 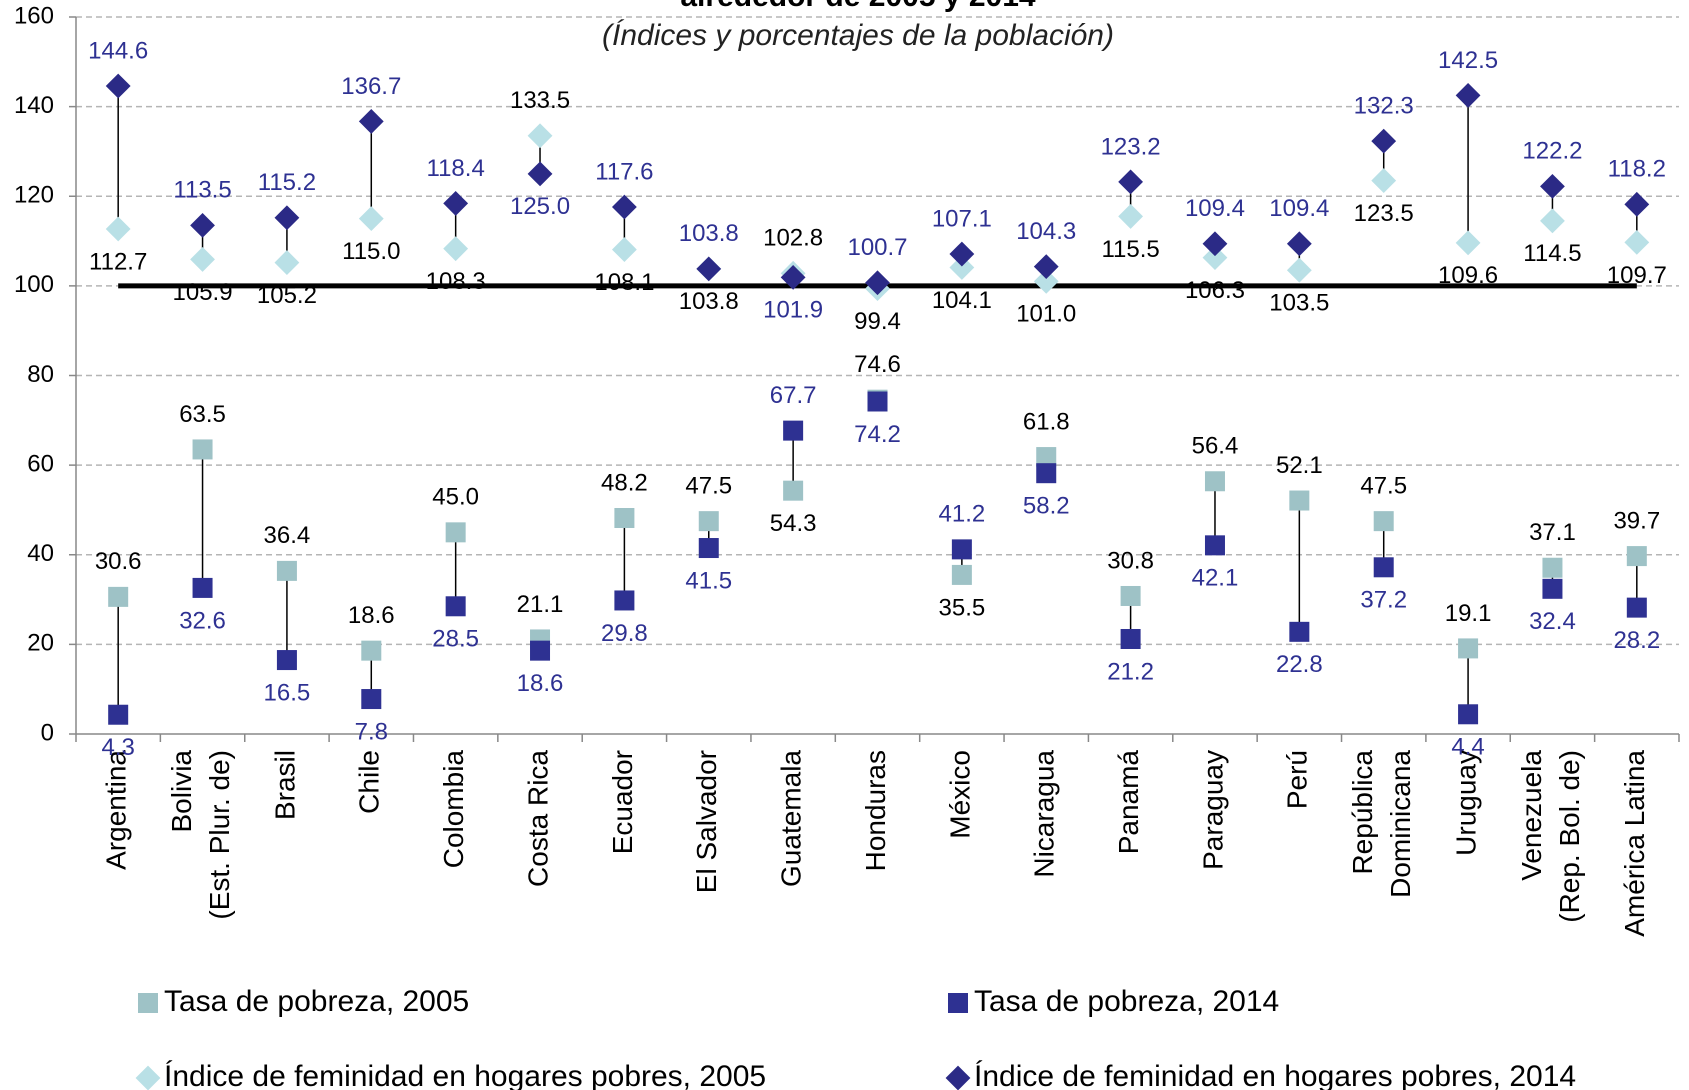 I want to click on x-tick-label: Colombia, so click(x=453, y=809).